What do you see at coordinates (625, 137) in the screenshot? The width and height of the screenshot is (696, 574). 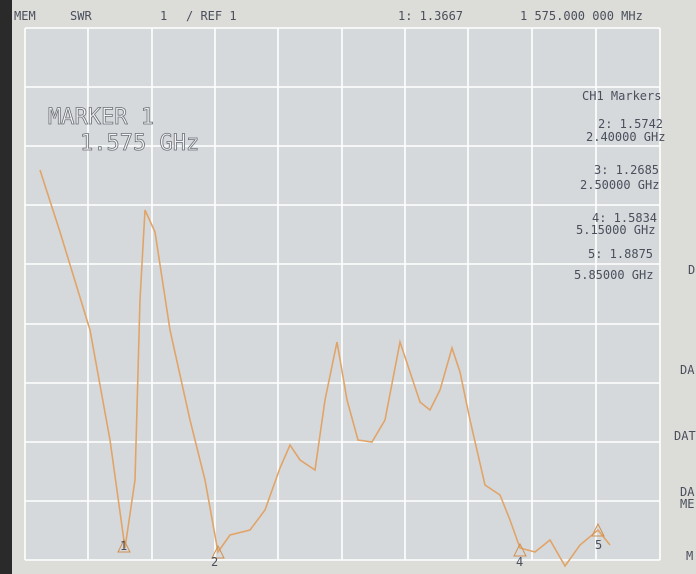 I see `marker-frequency: 2.40000 GHz` at bounding box center [625, 137].